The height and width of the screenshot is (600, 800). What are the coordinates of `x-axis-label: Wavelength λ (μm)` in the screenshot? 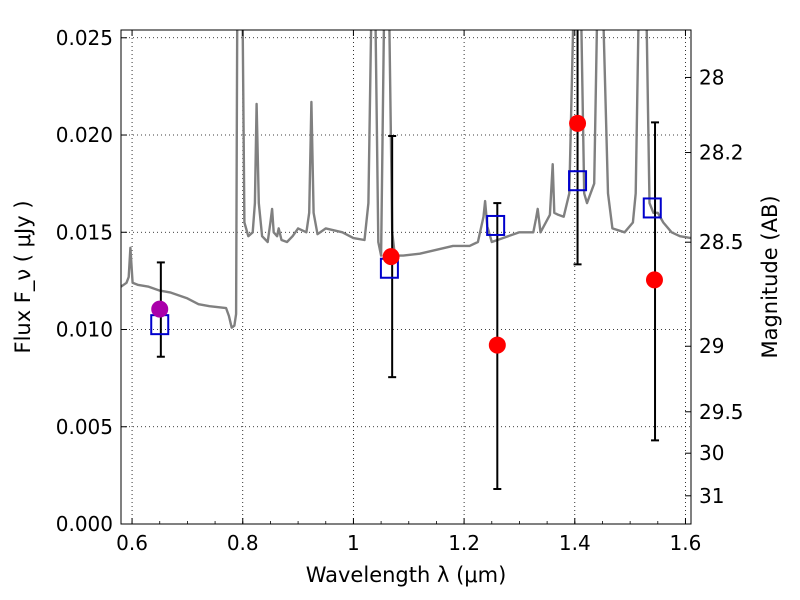 It's located at (406, 575).